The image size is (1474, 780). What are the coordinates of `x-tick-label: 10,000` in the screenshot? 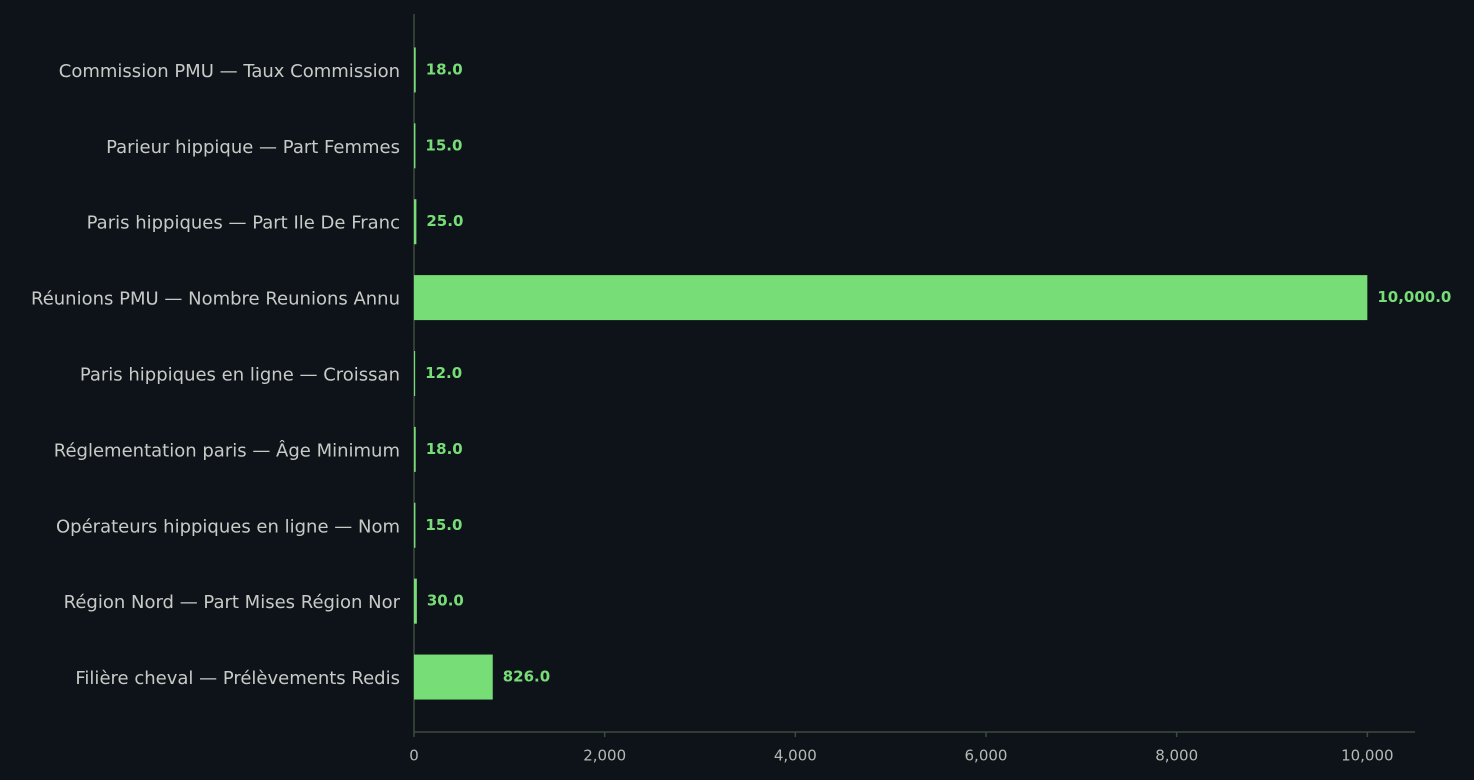 It's located at (1367, 756).